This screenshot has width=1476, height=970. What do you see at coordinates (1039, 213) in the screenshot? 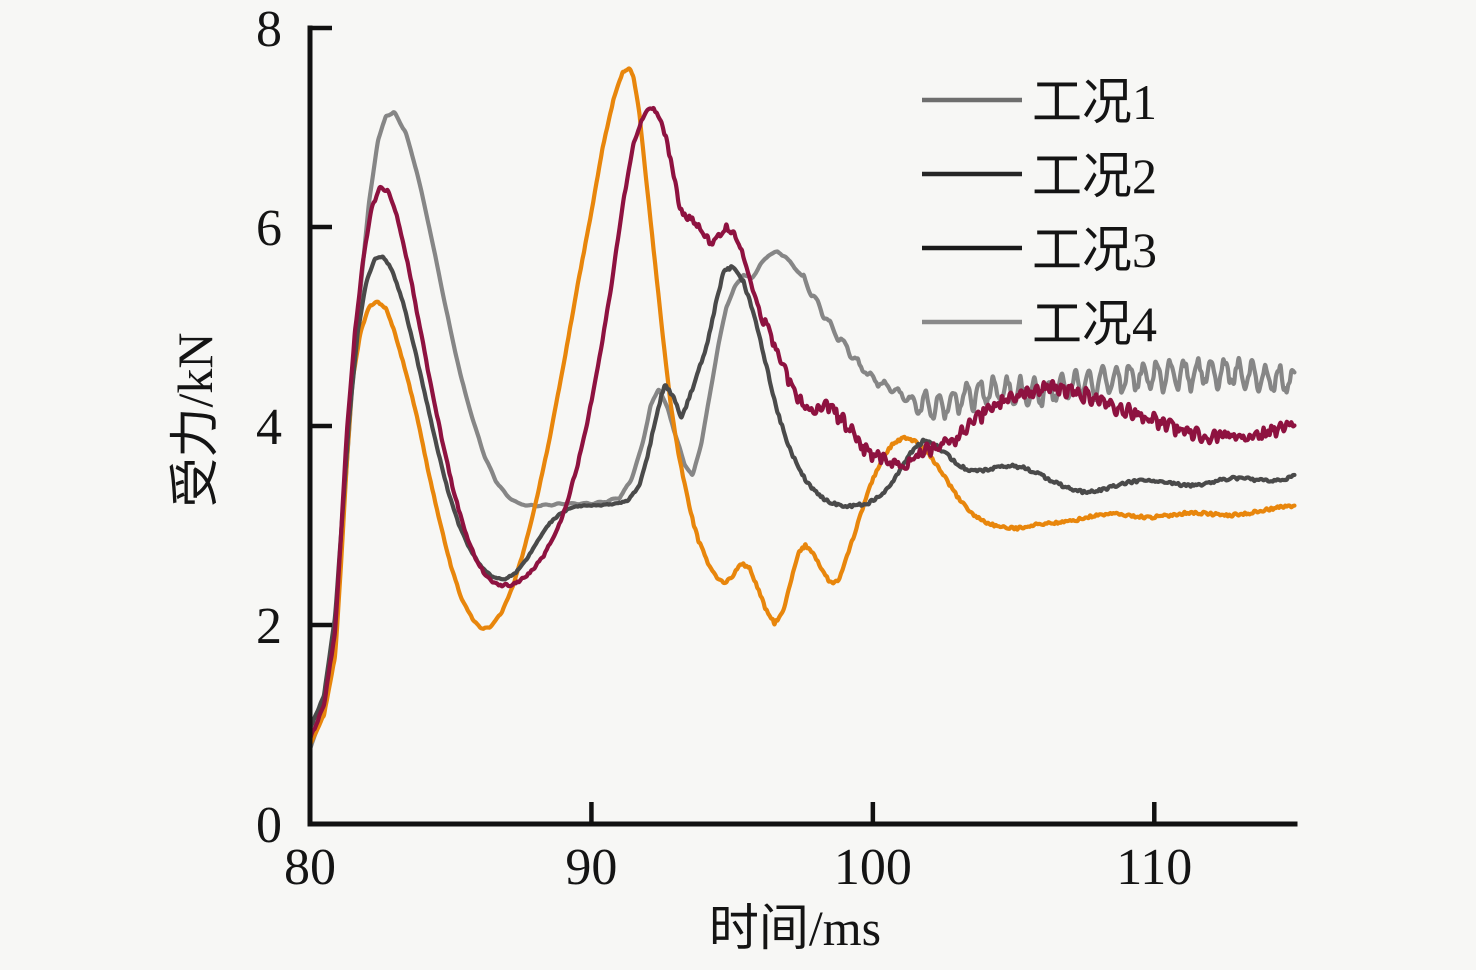
I see `legend: 工况1 工况2 工况3 工况4` at bounding box center [1039, 213].